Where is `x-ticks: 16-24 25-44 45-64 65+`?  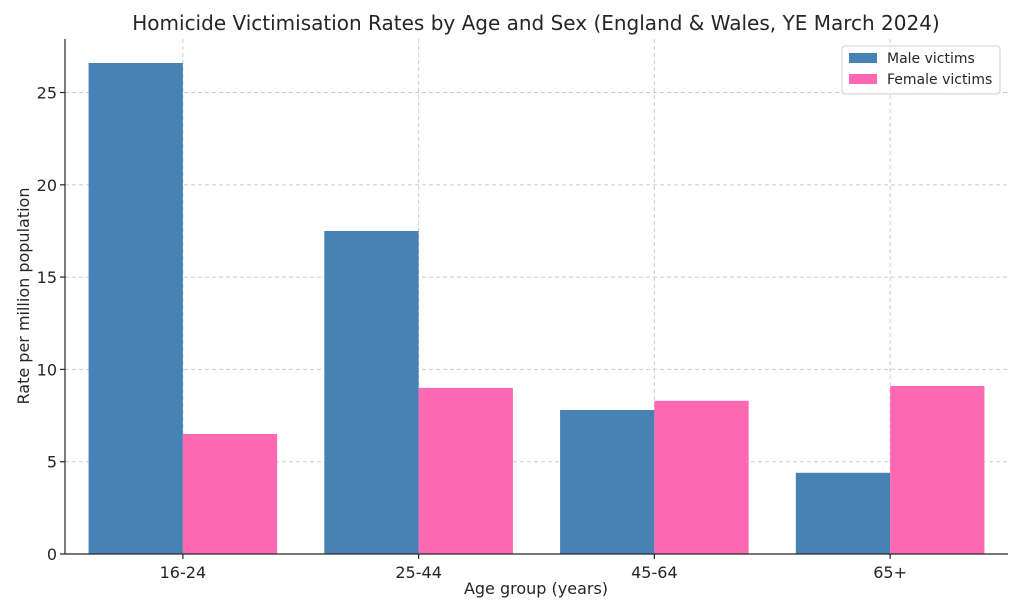 x-ticks: 16-24 25-44 45-64 65+ is located at coordinates (533, 568).